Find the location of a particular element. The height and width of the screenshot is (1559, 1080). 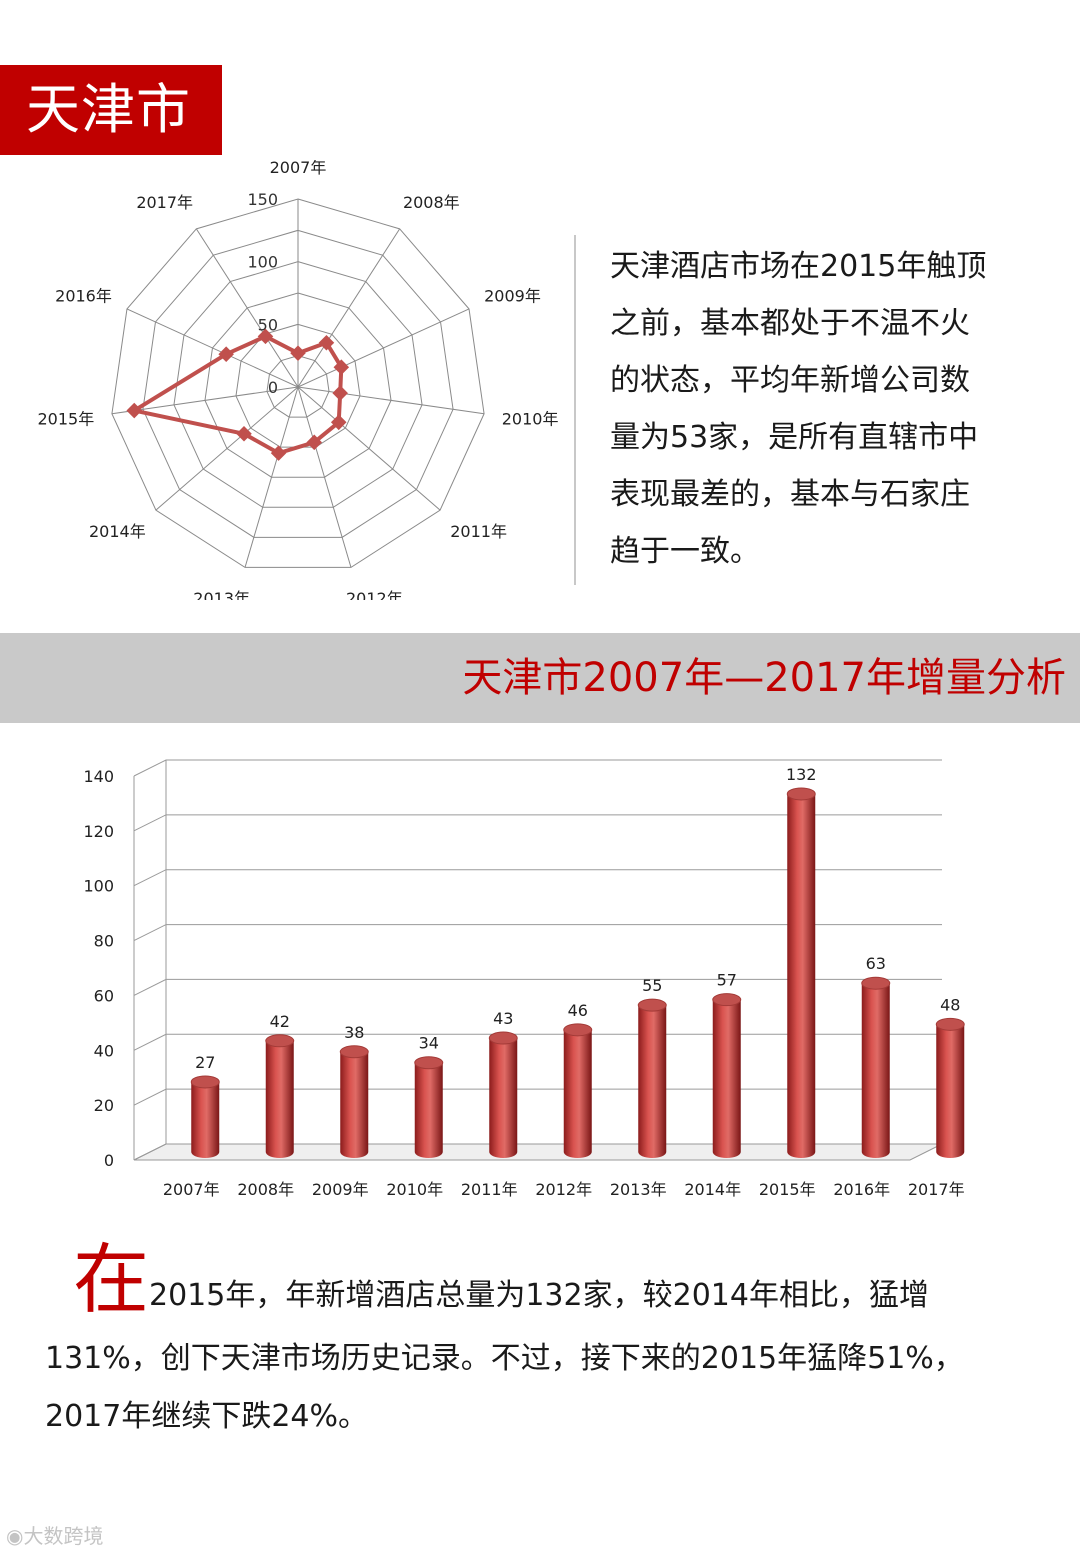

radar-category-label: 2017年 is located at coordinates (164, 202).